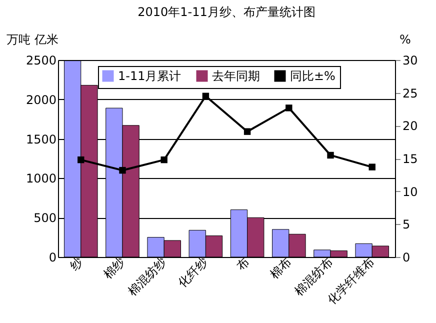  What do you see at coordinates (150, 76) in the screenshot?
I see `legend-label: 1-11月累计` at bounding box center [150, 76].